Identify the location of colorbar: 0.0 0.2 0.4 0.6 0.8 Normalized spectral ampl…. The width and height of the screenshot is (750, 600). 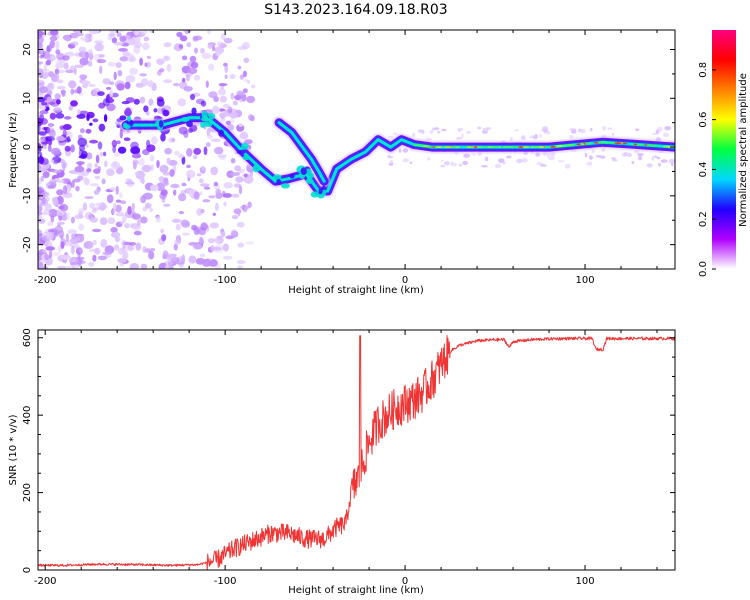
(723, 153).